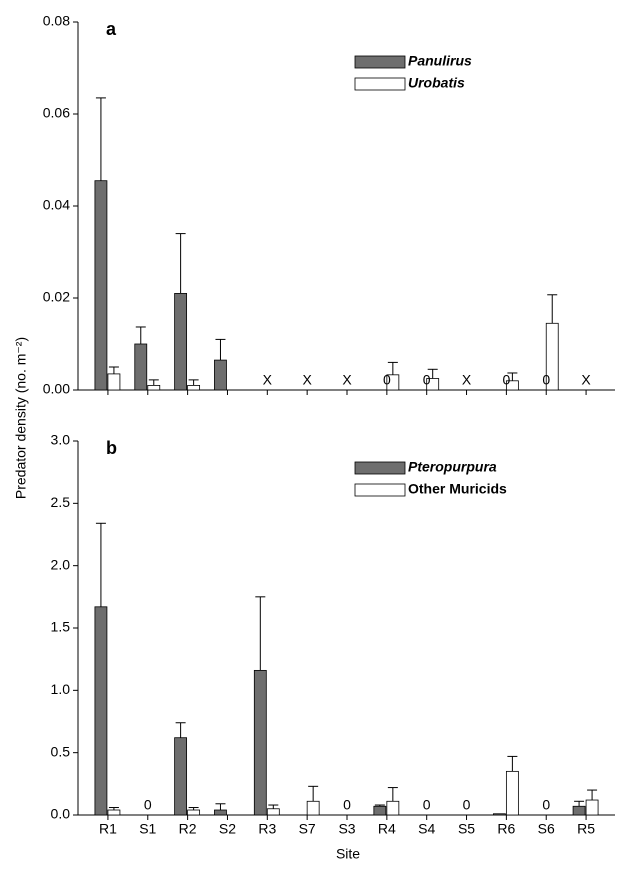 Image resolution: width=619 pixels, height=871 pixels. I want to click on legend-label: Panulirus, so click(440, 61).